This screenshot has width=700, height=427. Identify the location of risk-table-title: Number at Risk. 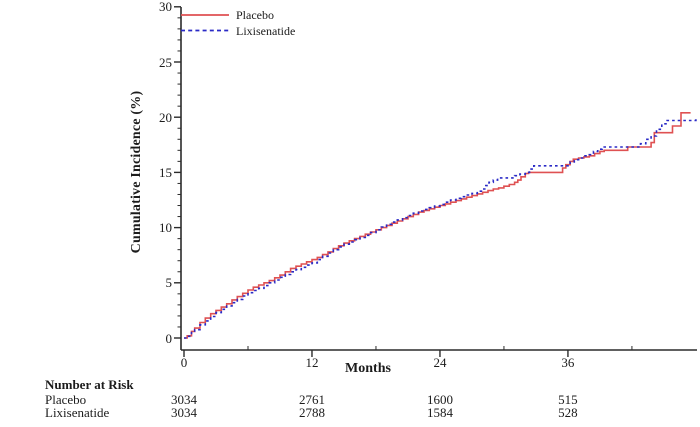
(89, 384).